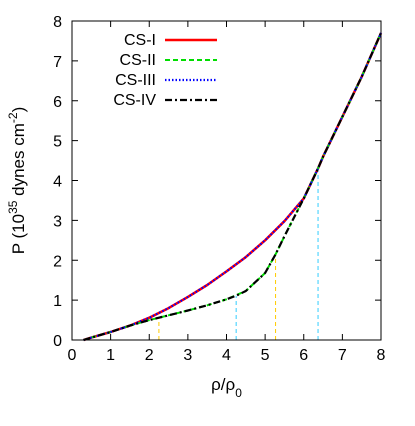  I want to click on y-tick-label: 0, so click(57, 341).